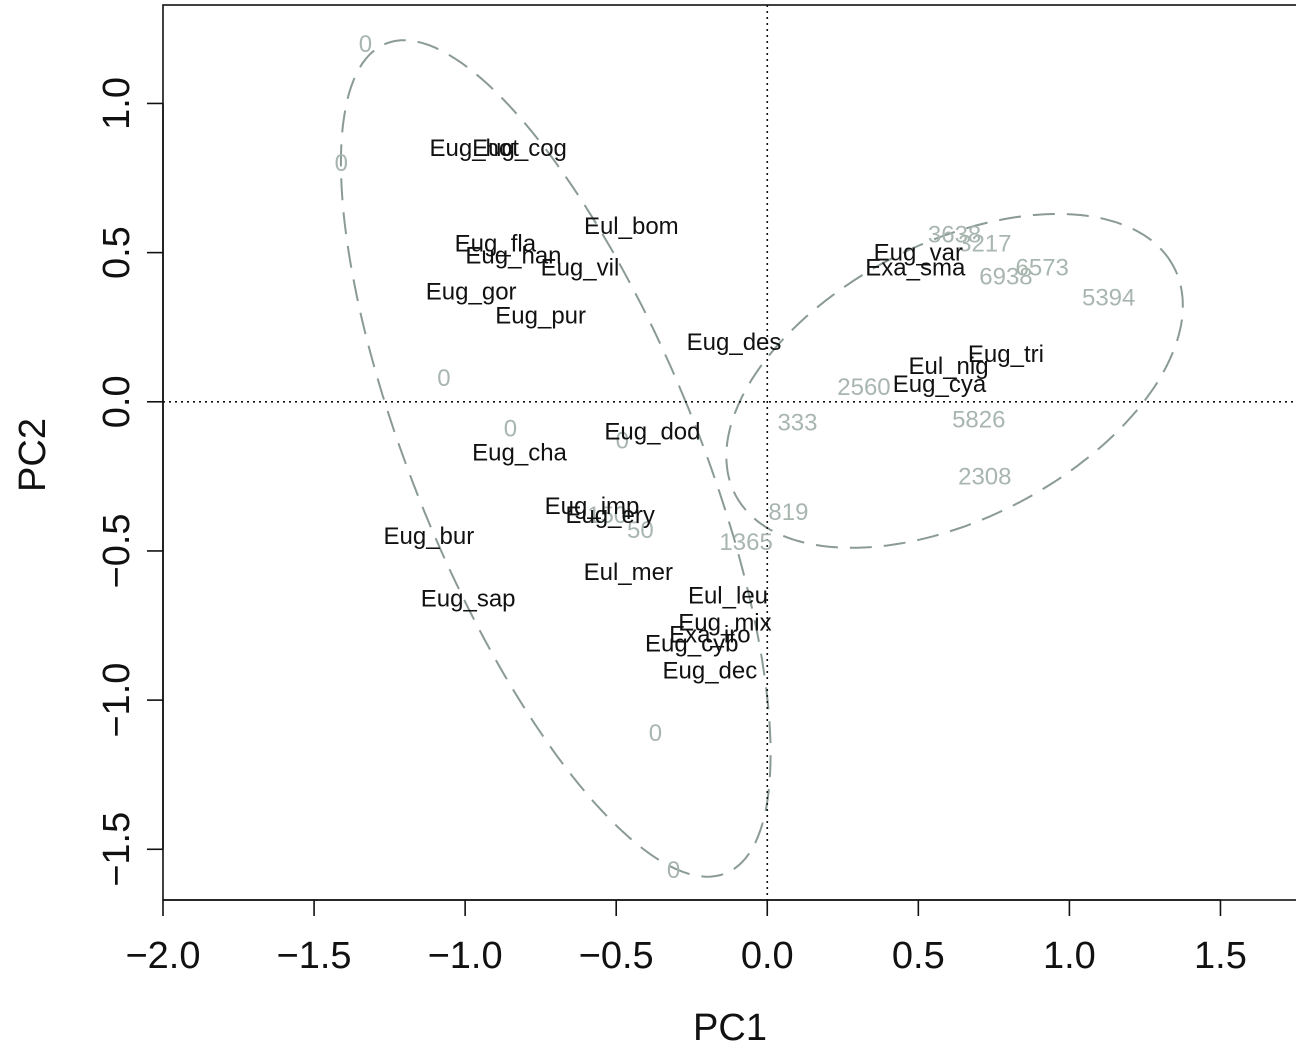 The image size is (1296, 1048). Describe the element at coordinates (1042, 268) in the screenshot. I see `value-label: 6573` at that location.